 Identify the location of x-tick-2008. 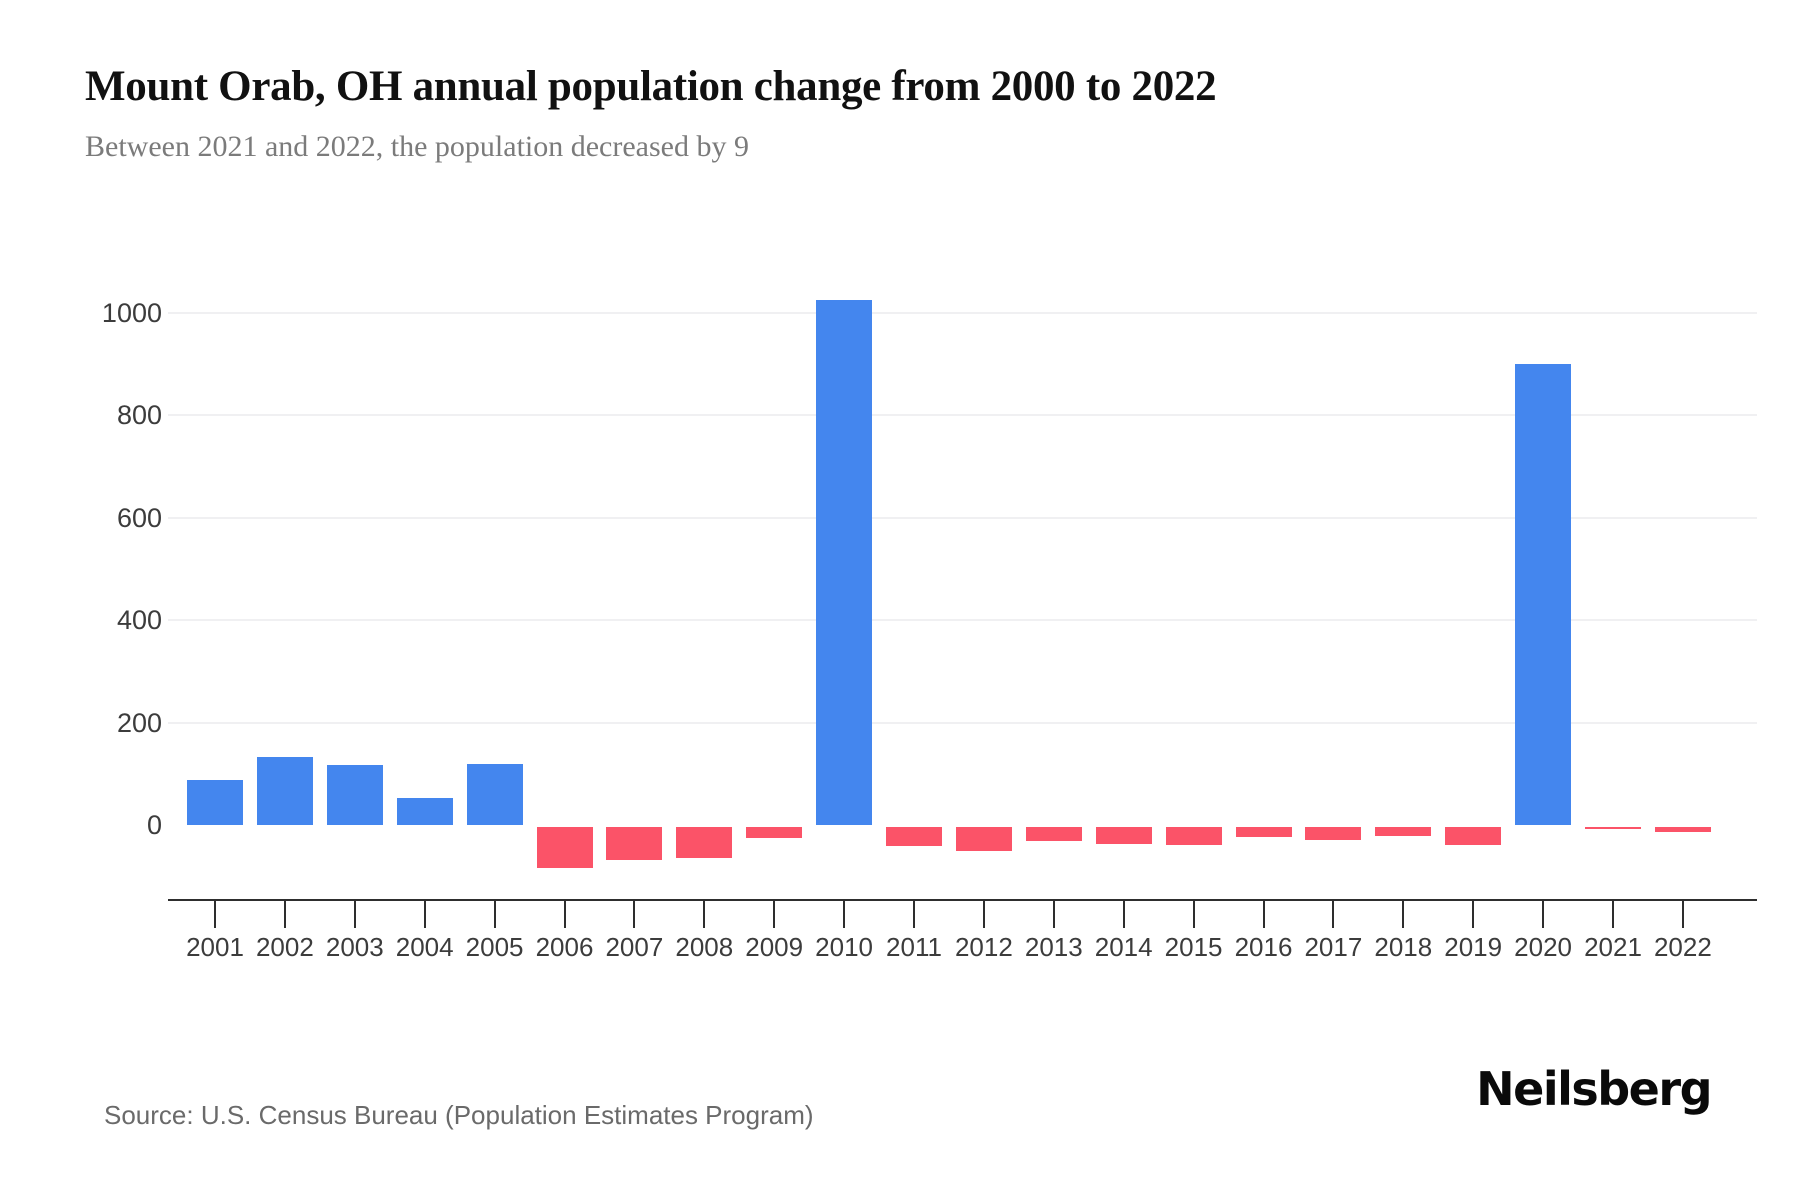
(704, 914).